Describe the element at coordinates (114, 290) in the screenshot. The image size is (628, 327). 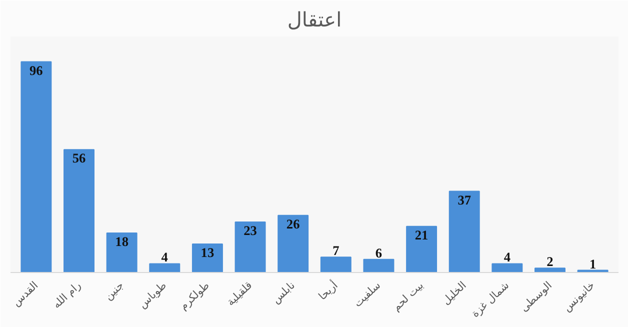
I see `x-tick-label: جنين` at that location.